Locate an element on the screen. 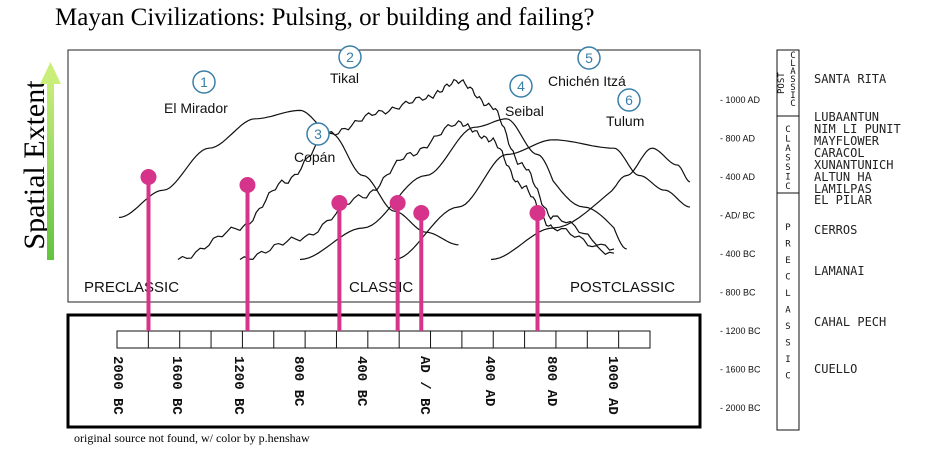 The image size is (928, 456). site-list-item: MAYFLOWER is located at coordinates (847, 141).